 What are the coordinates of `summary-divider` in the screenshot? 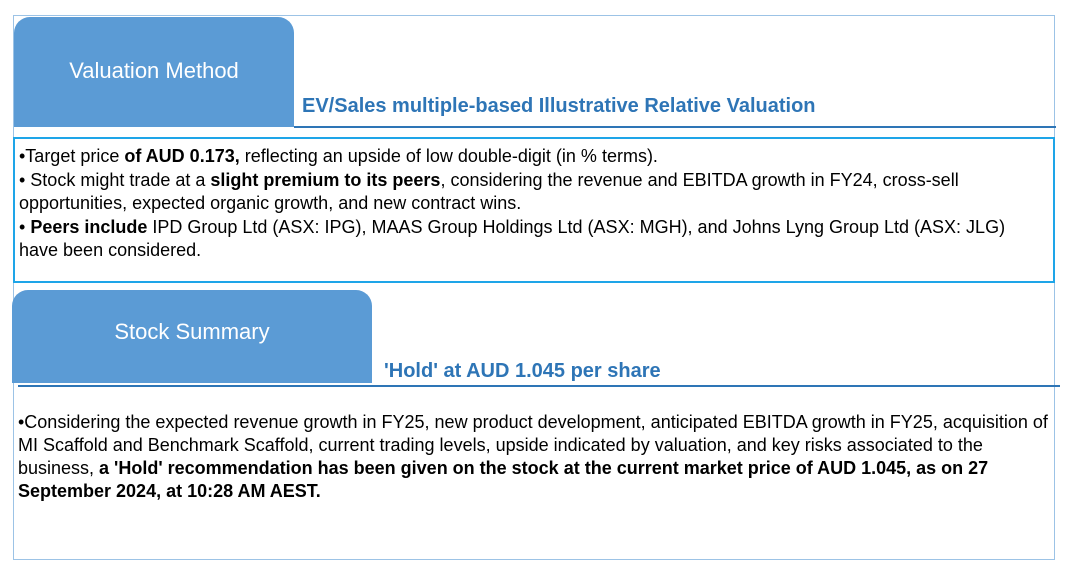 It's located at (539, 386).